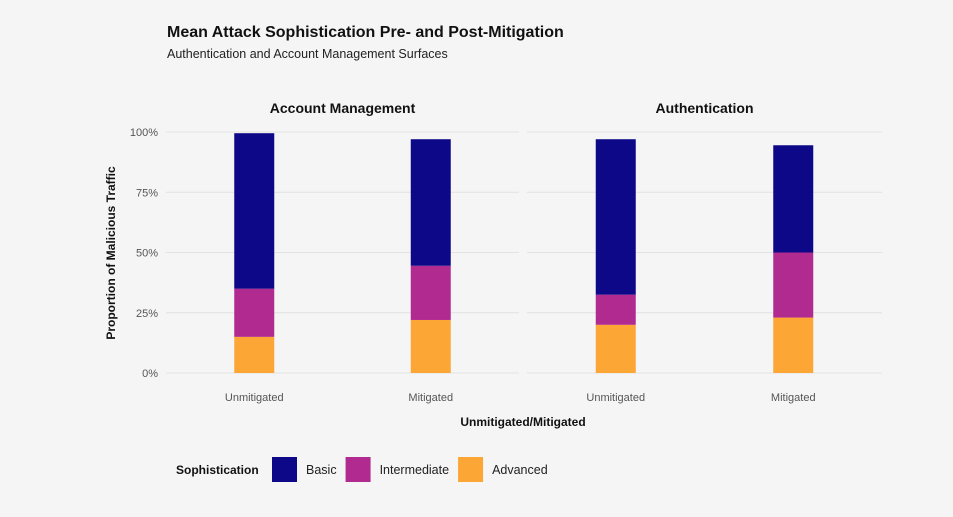  I want to click on legend-label: Advanced, so click(520, 470).